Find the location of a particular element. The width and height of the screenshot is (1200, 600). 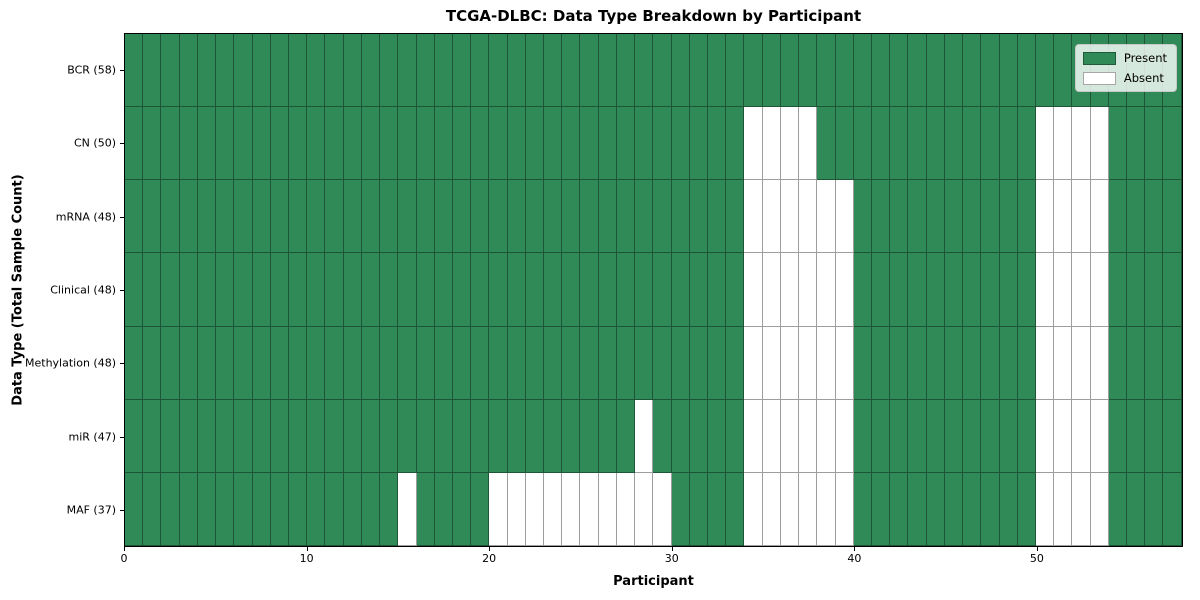

y-axis-tick-label: MAF (37) is located at coordinates (91, 510).